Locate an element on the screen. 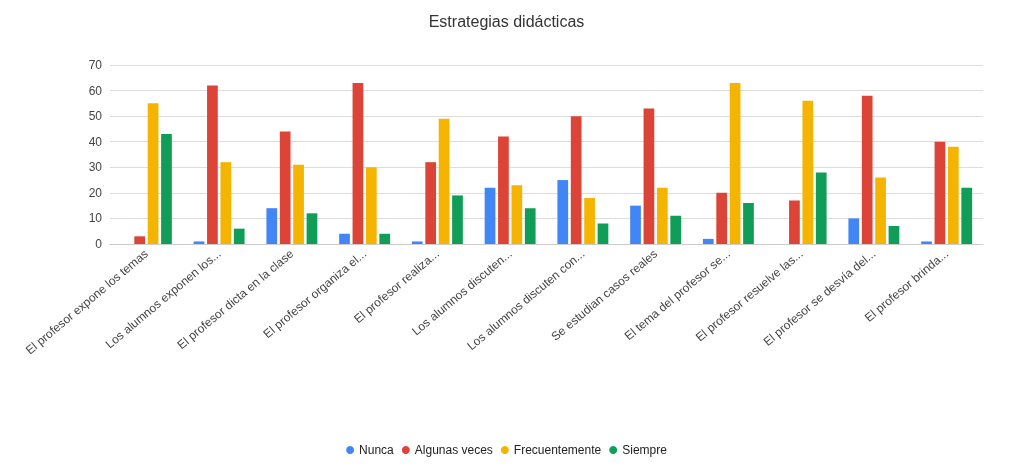 The width and height of the screenshot is (1013, 469). y-tick-label: 30 is located at coordinates (95, 167).